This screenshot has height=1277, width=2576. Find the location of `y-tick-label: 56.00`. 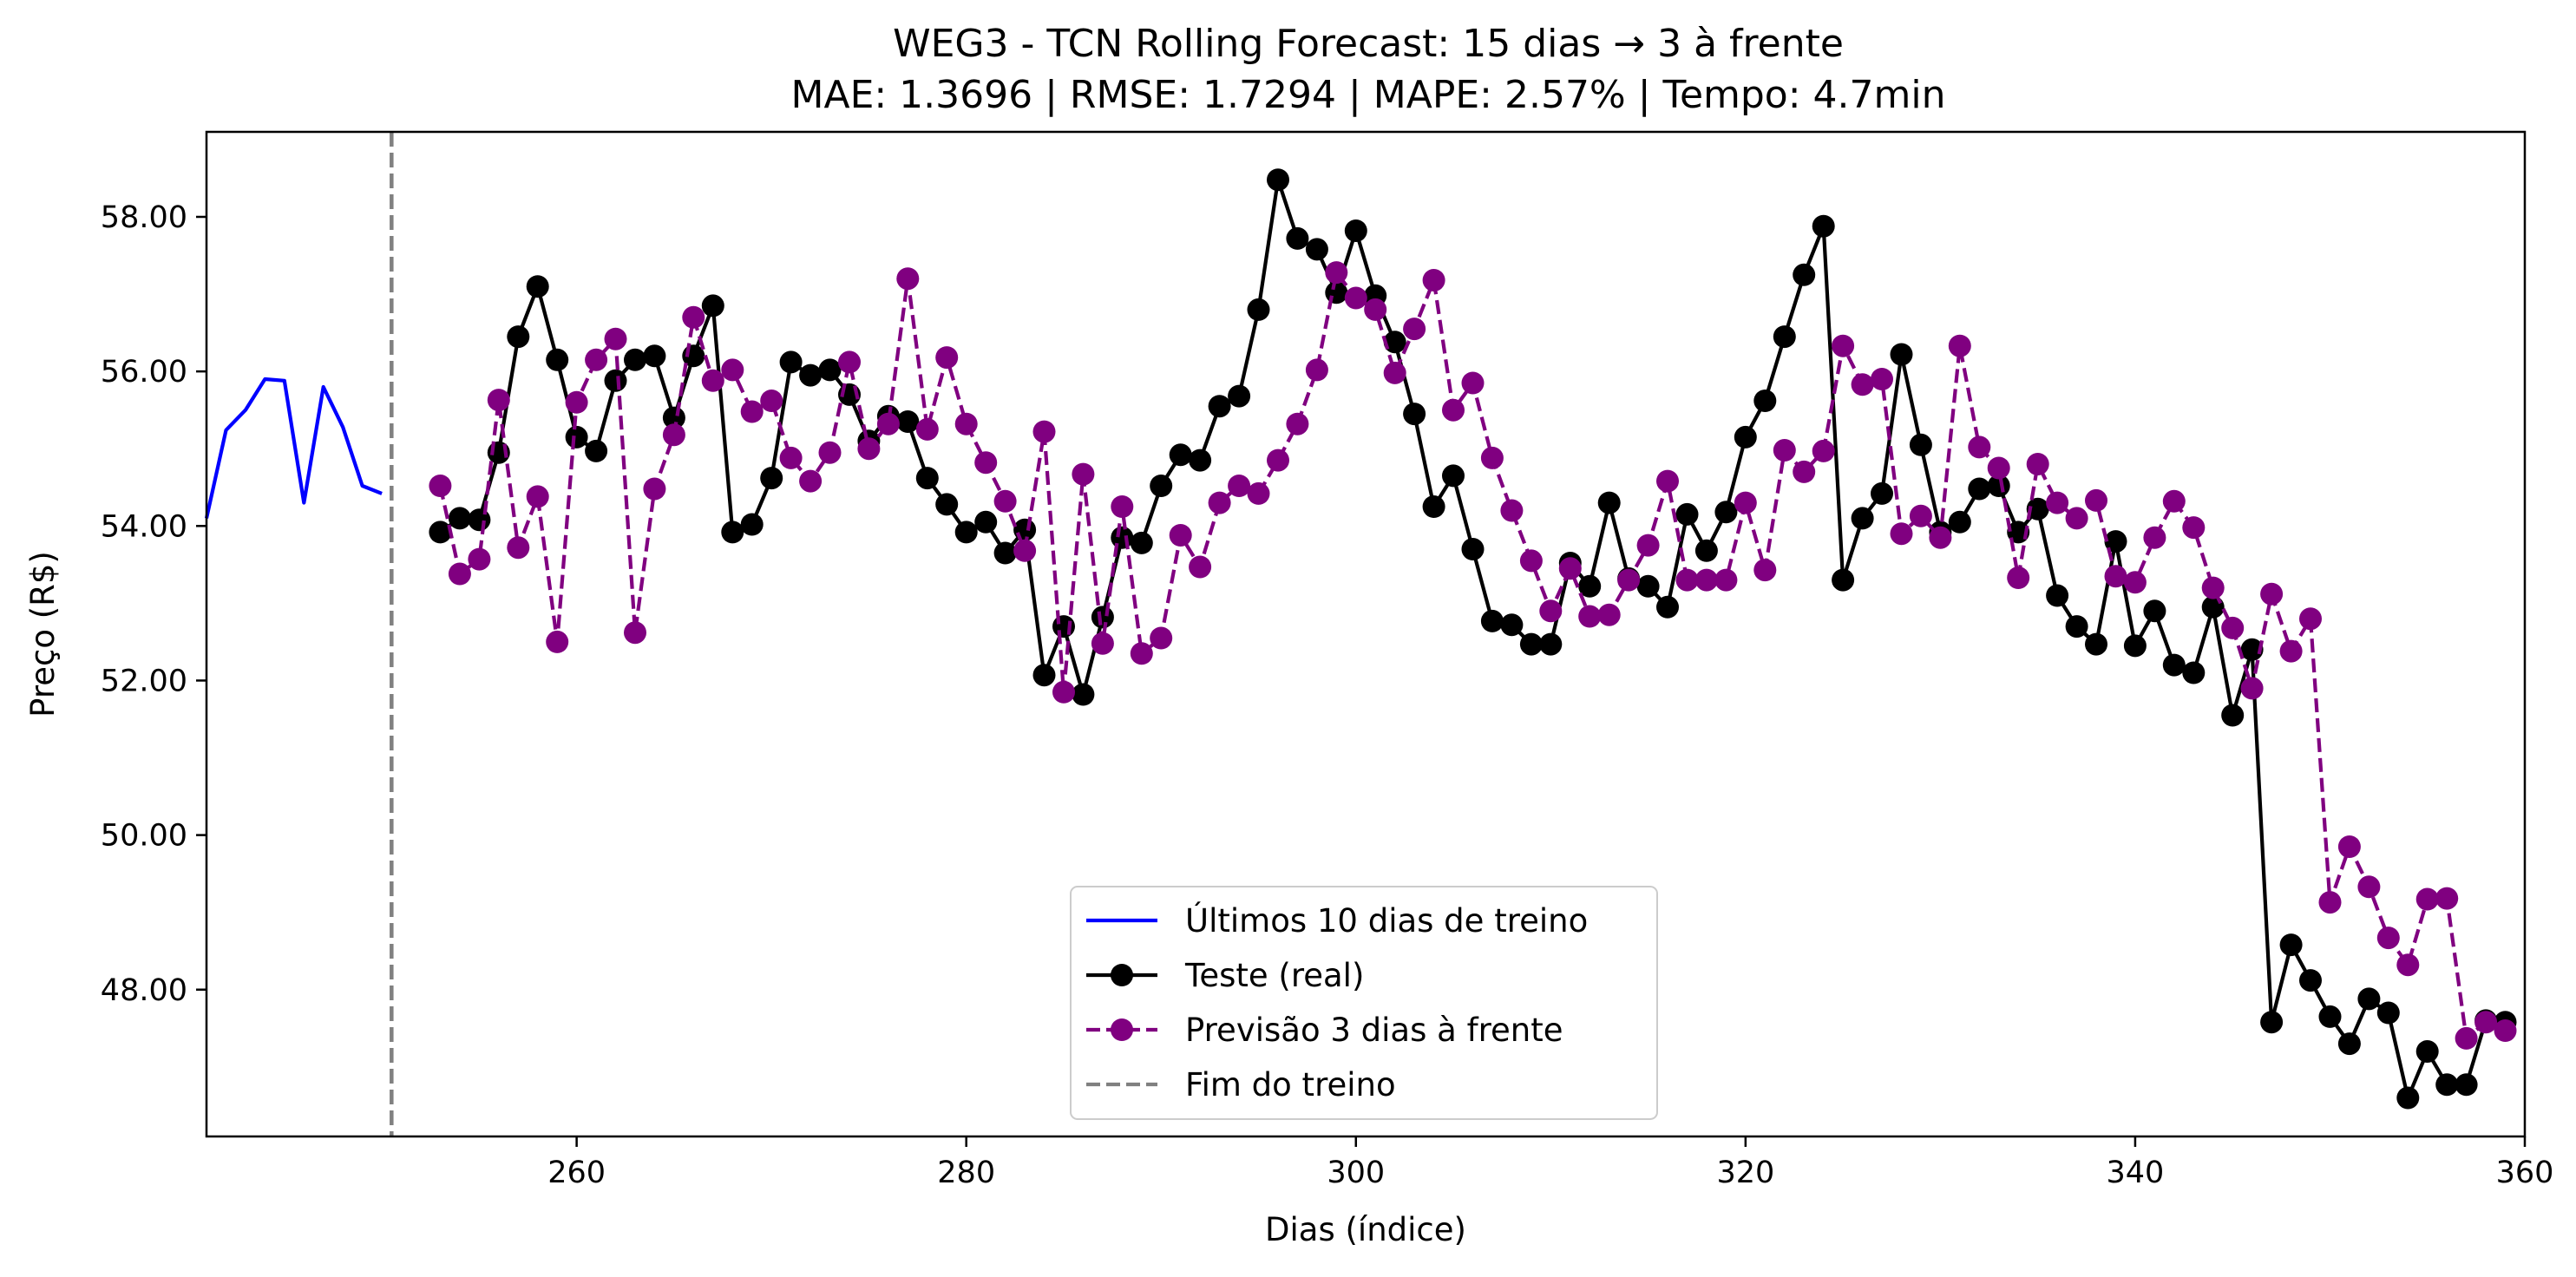

y-tick-label: 56.00 is located at coordinates (144, 372).